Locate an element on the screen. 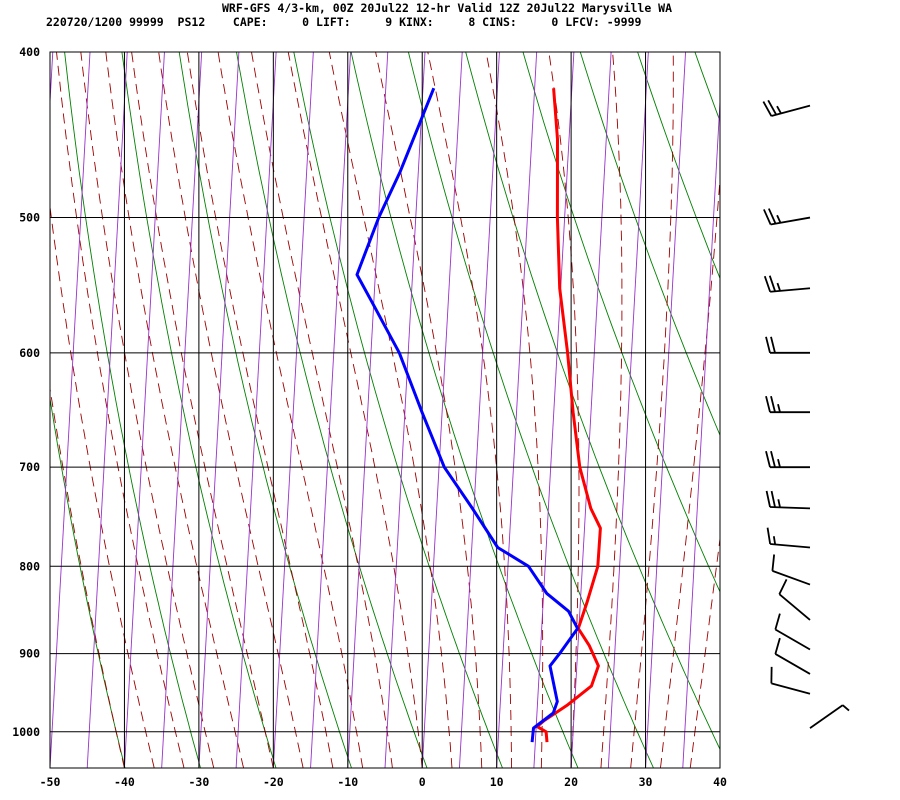 This screenshot has height=800, width=900. x-tick-label: 20 is located at coordinates (571, 782).